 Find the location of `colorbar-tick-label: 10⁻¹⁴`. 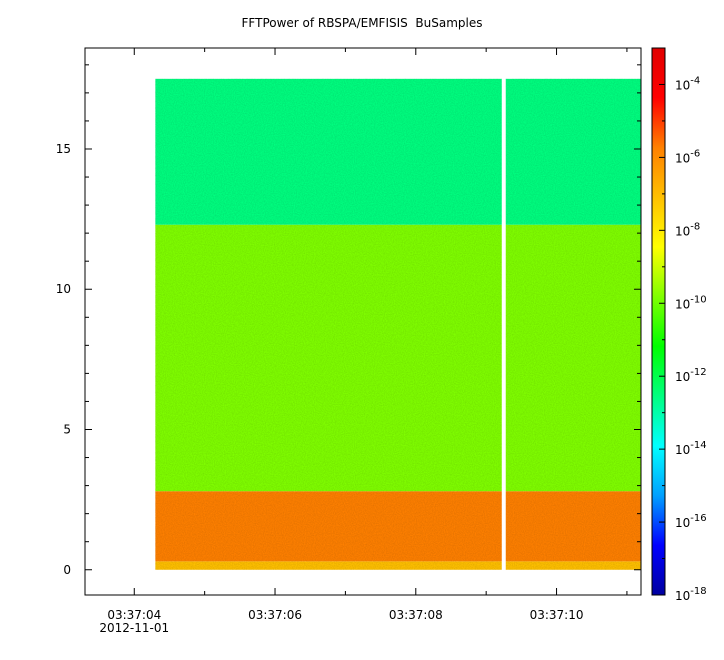

colorbar-tick-label: 10⁻¹⁴ is located at coordinates (691, 448).